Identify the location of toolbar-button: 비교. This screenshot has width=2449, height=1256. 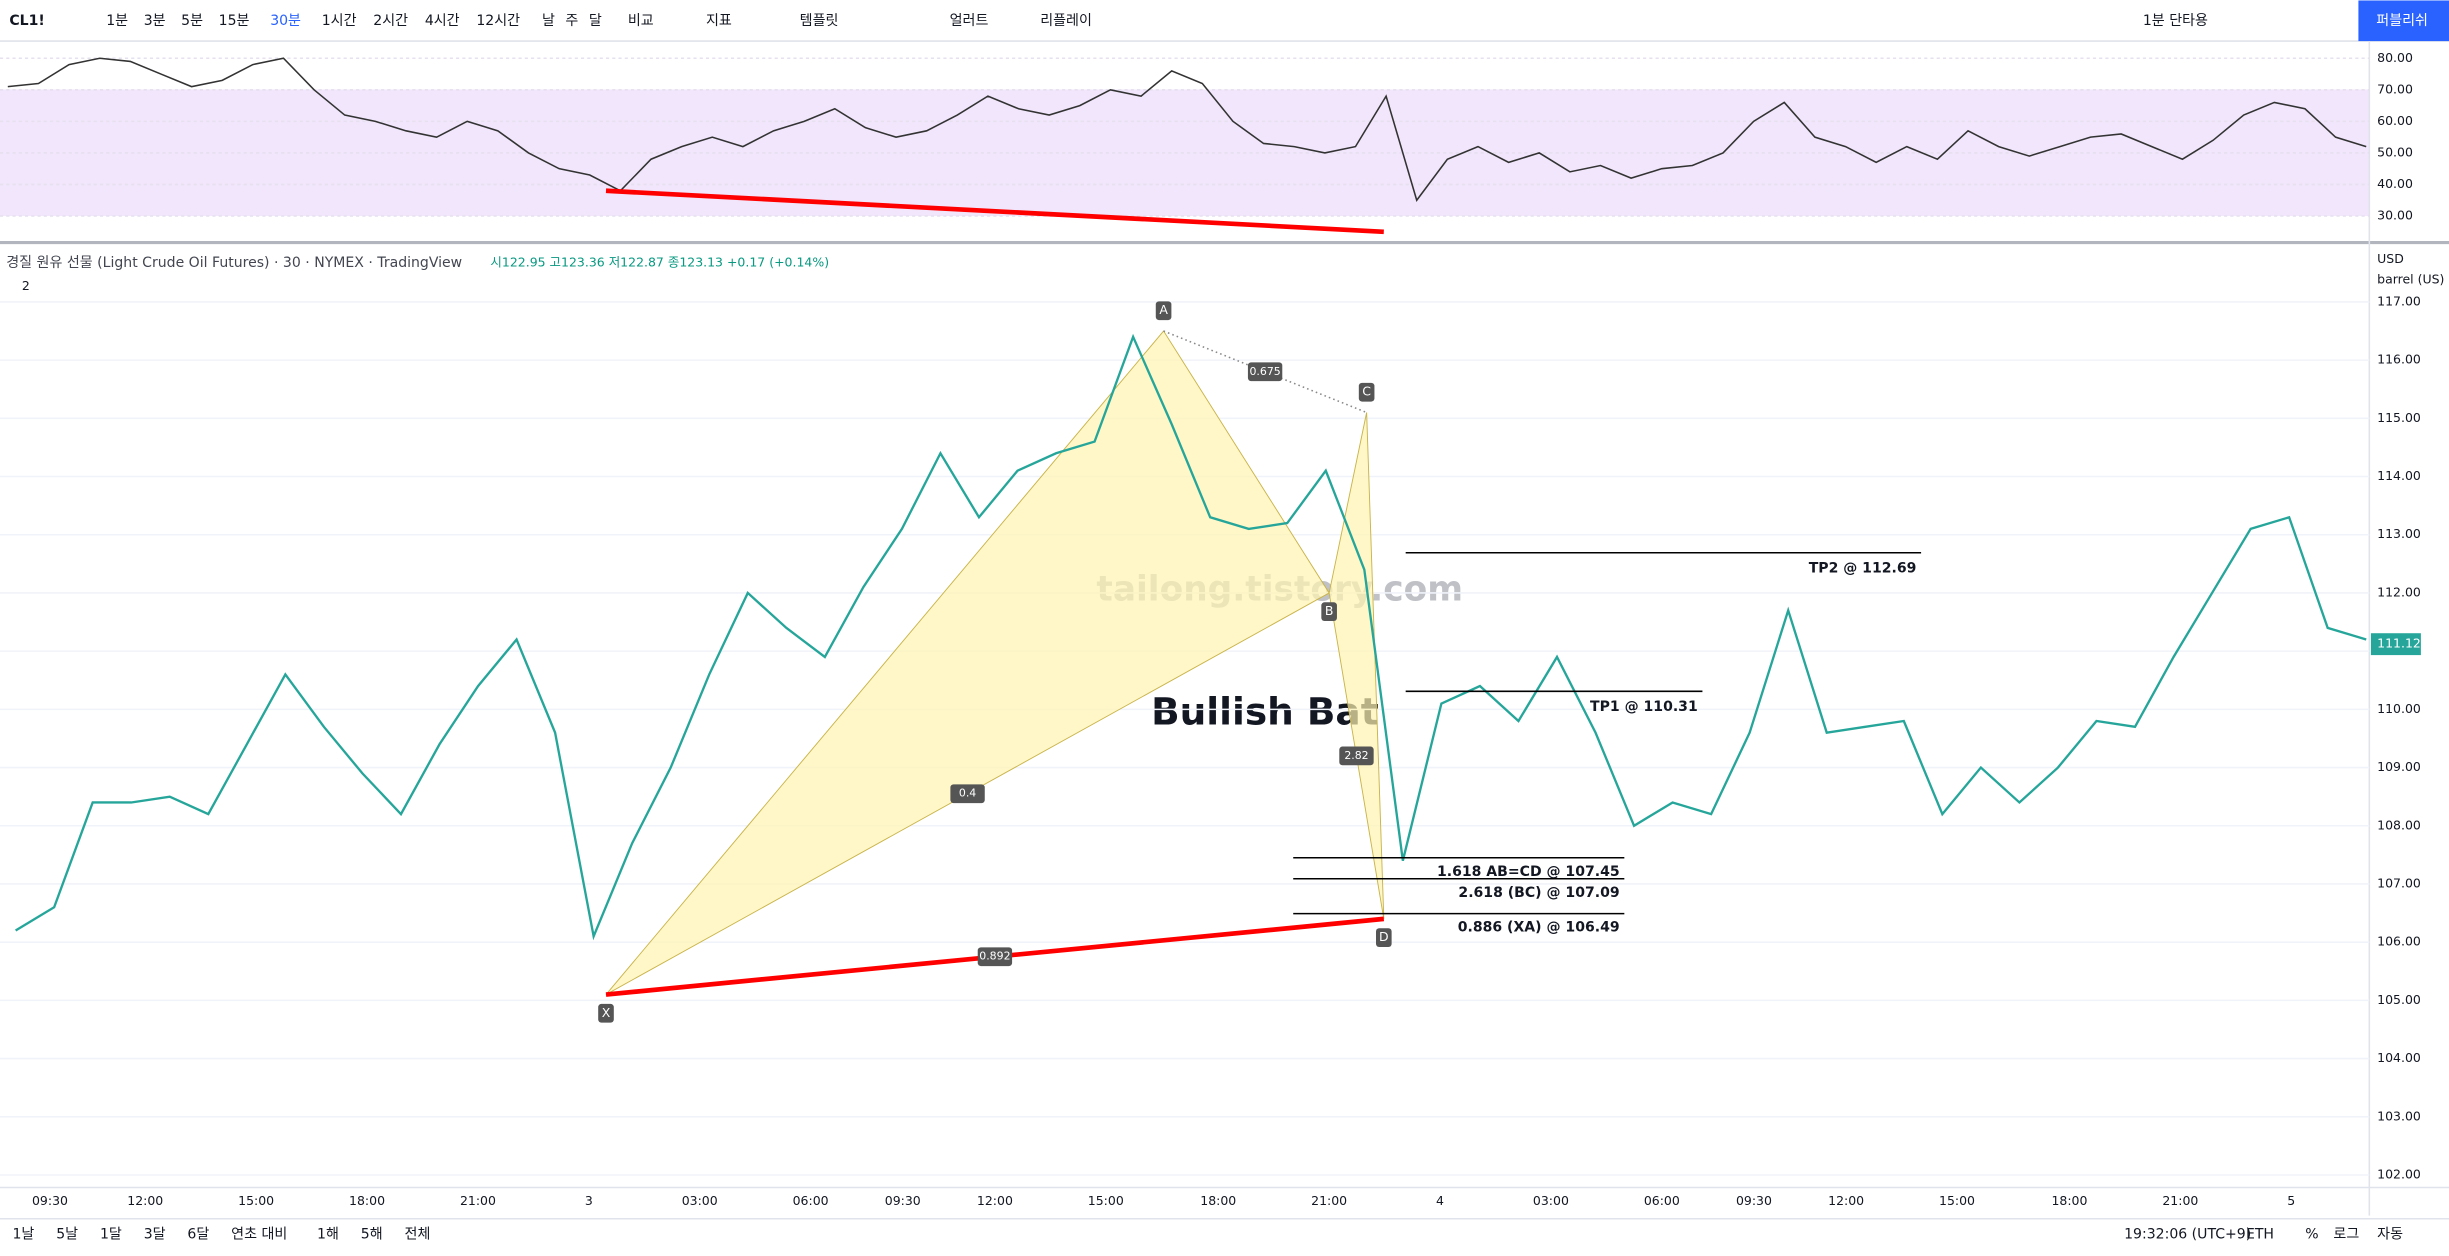
(641, 21).